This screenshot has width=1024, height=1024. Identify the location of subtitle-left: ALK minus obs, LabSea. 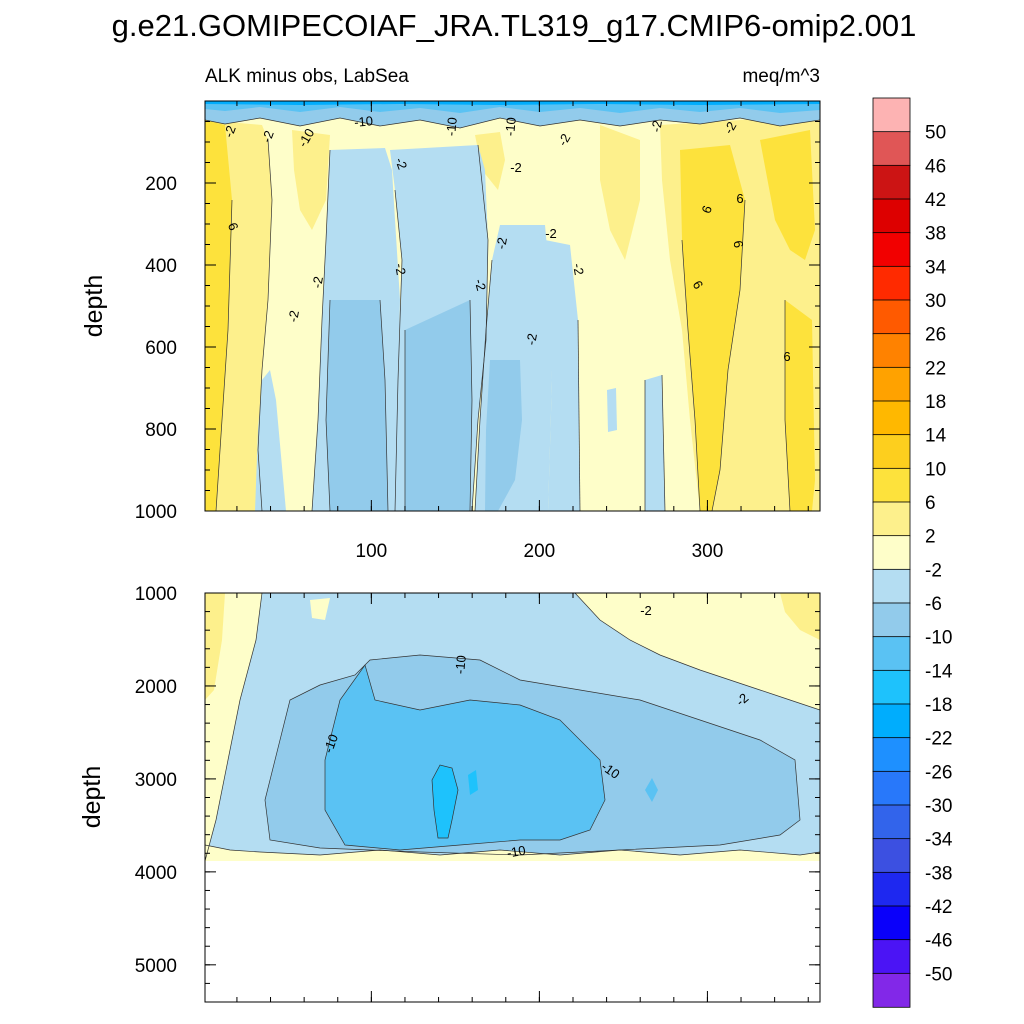
(307, 76).